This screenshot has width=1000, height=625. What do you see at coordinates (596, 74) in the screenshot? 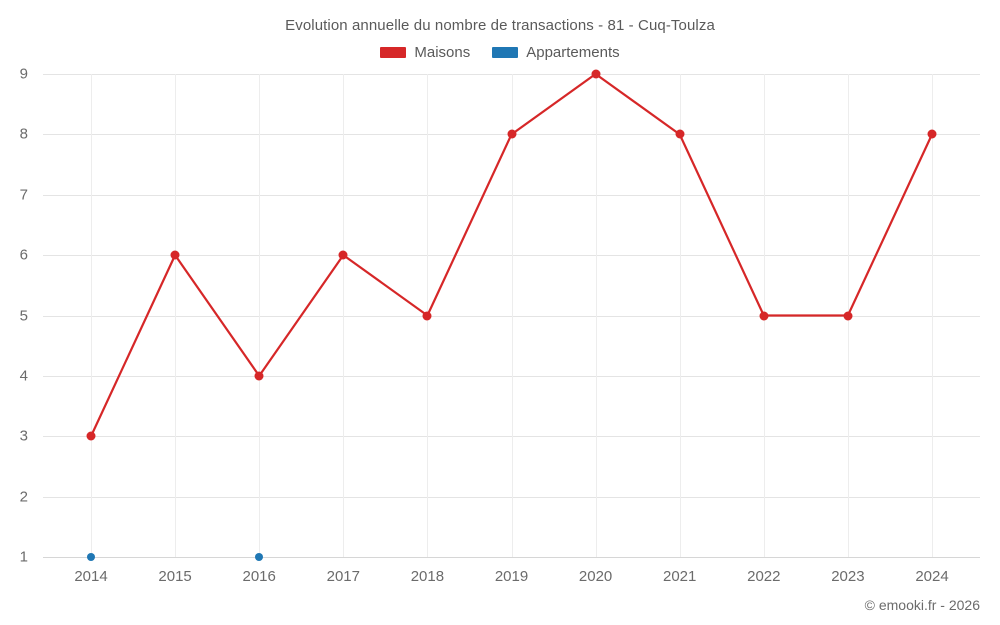
I see `data-point-maisons-2020` at bounding box center [596, 74].